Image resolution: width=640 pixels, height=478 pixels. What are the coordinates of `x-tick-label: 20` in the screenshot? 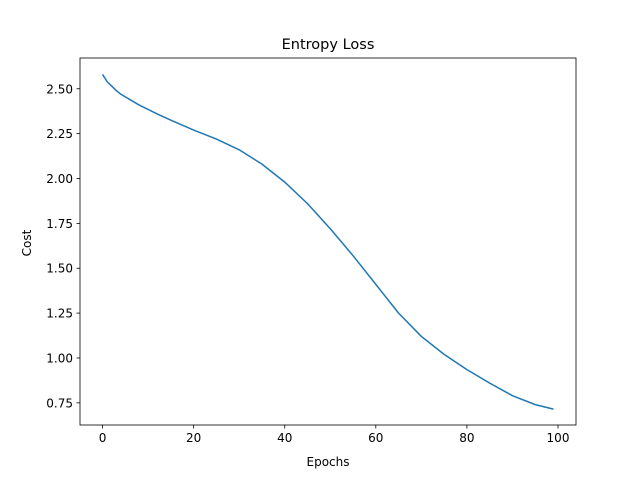 It's located at (193, 438).